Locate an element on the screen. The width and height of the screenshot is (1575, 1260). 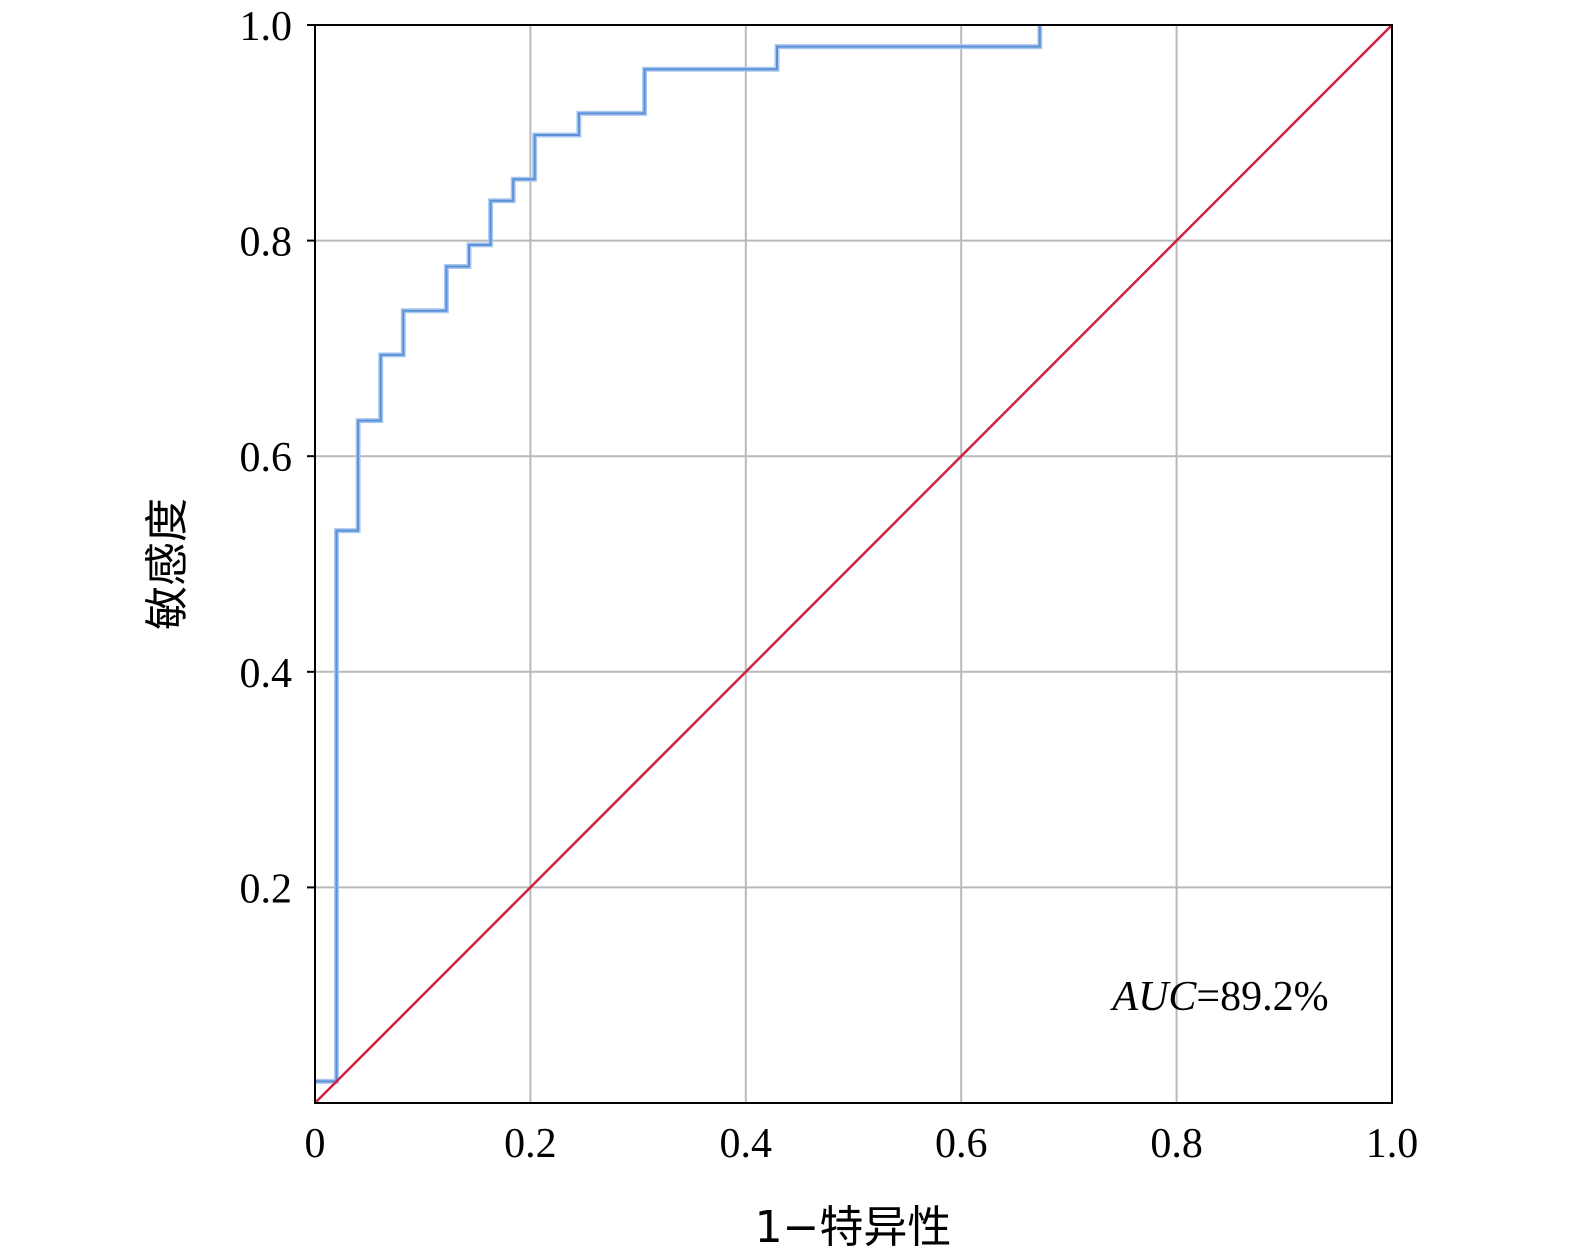
x-tick-label-4: 0.8 is located at coordinates (1176, 1144).